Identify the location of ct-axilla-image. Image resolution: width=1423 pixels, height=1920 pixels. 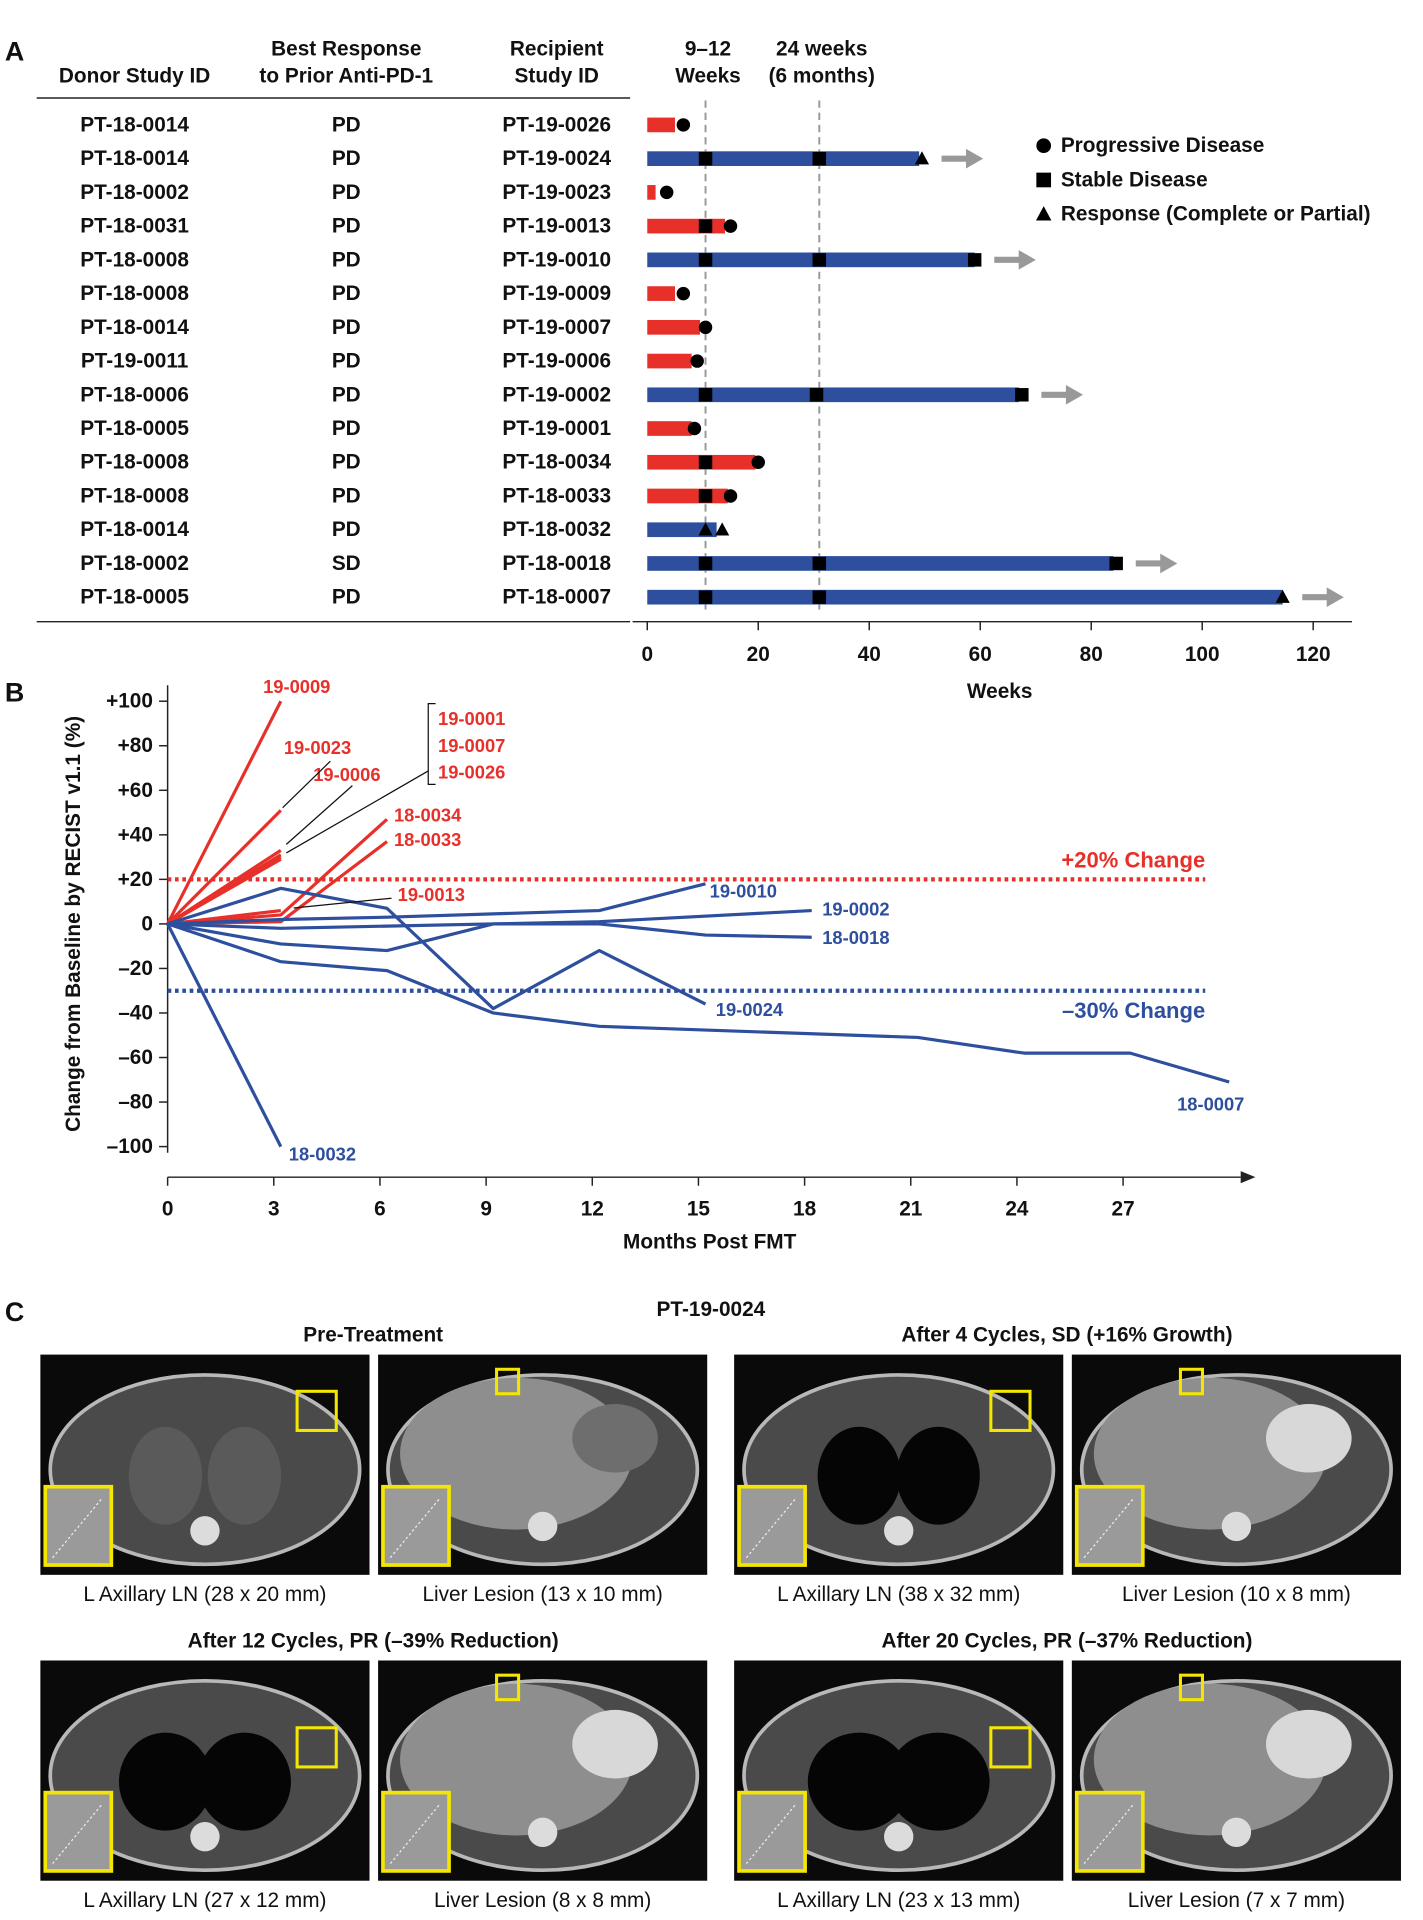
(205, 1770).